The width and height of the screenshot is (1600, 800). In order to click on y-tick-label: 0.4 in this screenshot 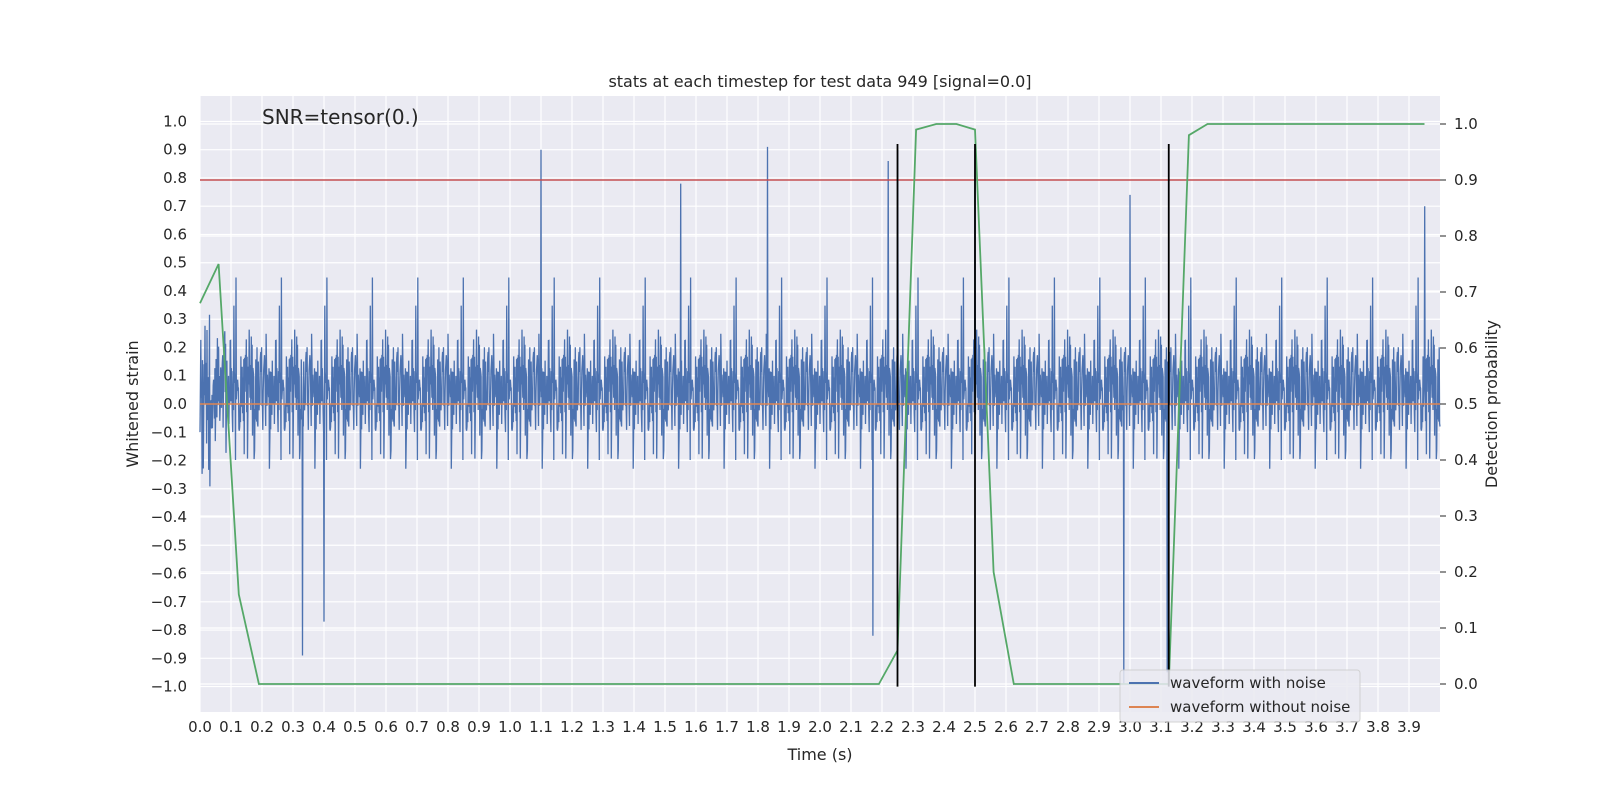, I will do `click(175, 291)`.